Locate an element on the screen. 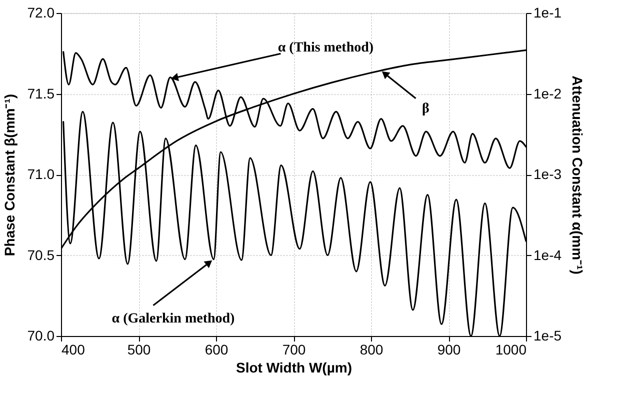 The height and width of the screenshot is (400, 637). y-tick-label: 72.0 is located at coordinates (41, 12).